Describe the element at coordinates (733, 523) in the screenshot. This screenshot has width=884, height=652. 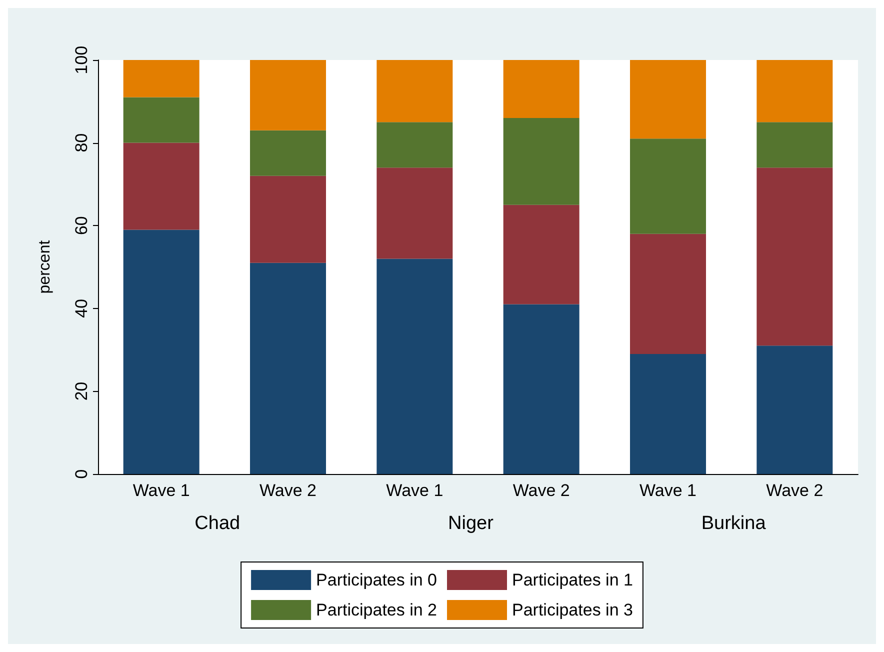
I see `text: Burkina` at that location.